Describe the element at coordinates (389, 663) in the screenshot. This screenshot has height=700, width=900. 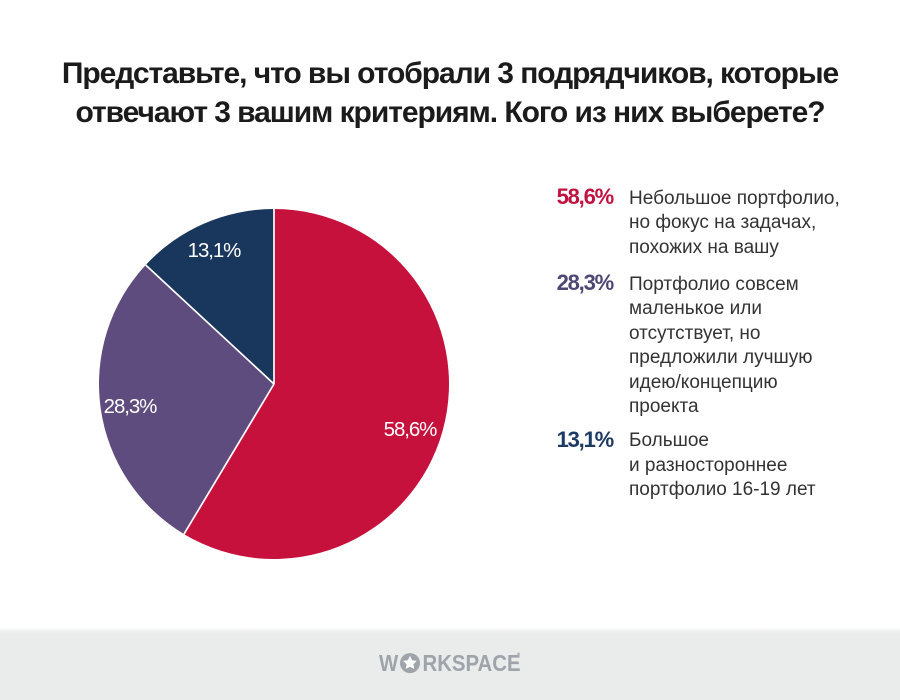
I see `svg-text: W` at that location.